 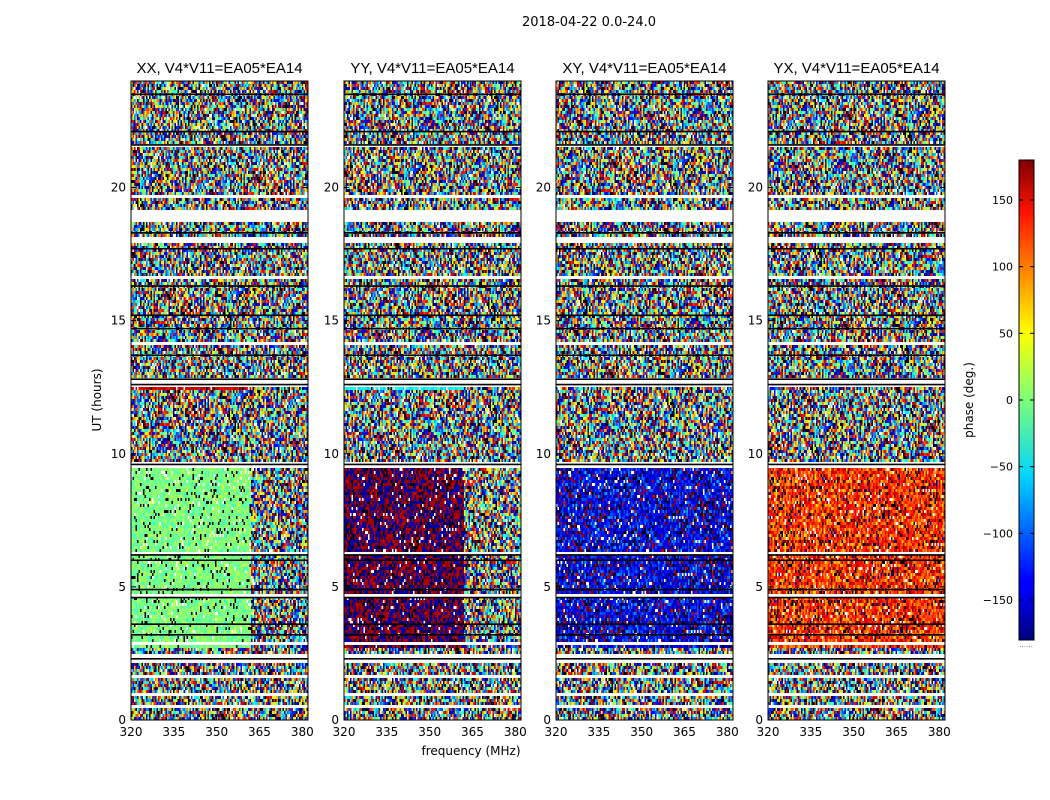 What do you see at coordinates (1001, 467) in the screenshot?
I see `colorbar-tick-label: −50` at bounding box center [1001, 467].